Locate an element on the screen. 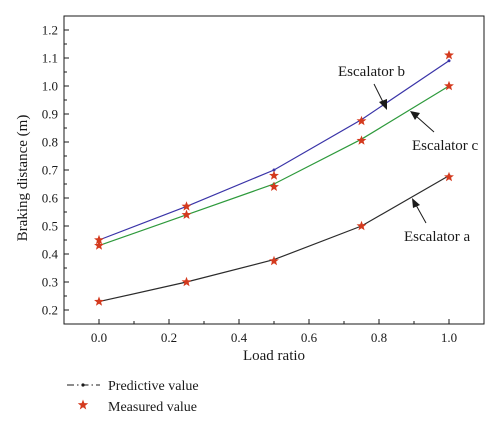 This screenshot has height=429, width=500. y-tick-label: 0.3 is located at coordinates (50, 282).